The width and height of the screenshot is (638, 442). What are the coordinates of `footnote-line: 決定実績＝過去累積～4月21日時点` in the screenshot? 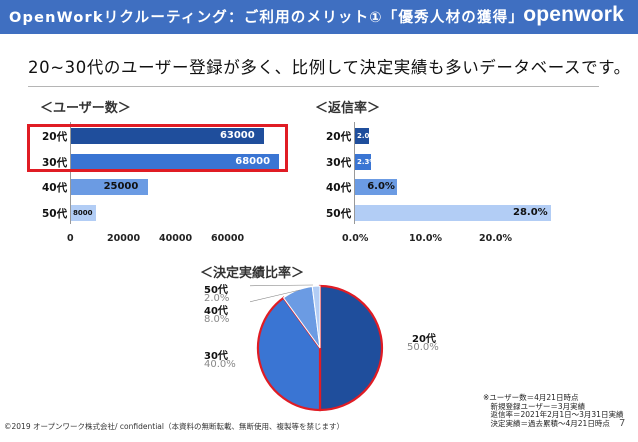 It's located at (546, 424).